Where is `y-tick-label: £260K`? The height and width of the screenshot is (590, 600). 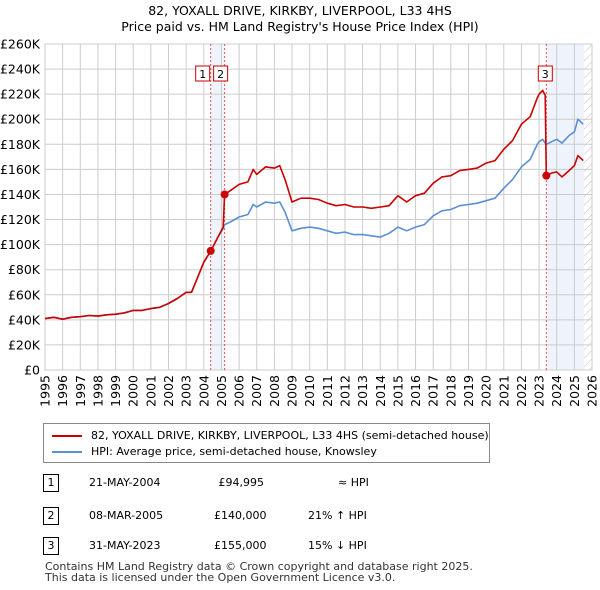 y-tick-label: £260K is located at coordinates (20, 44).